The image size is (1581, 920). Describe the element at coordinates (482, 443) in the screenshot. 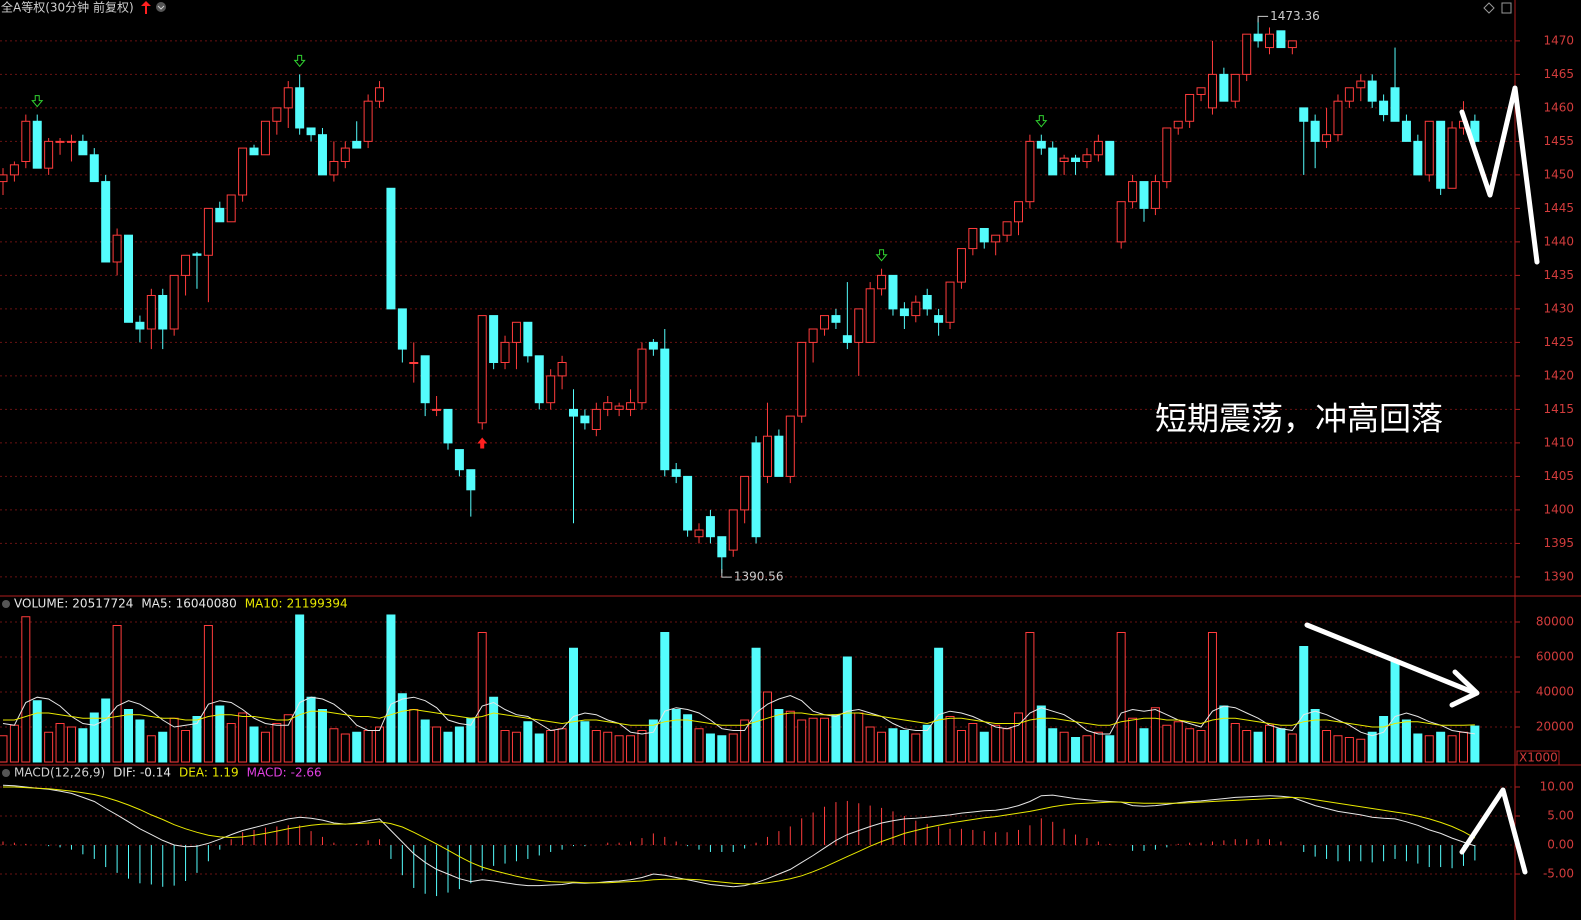

I see `buy-signal` at that location.